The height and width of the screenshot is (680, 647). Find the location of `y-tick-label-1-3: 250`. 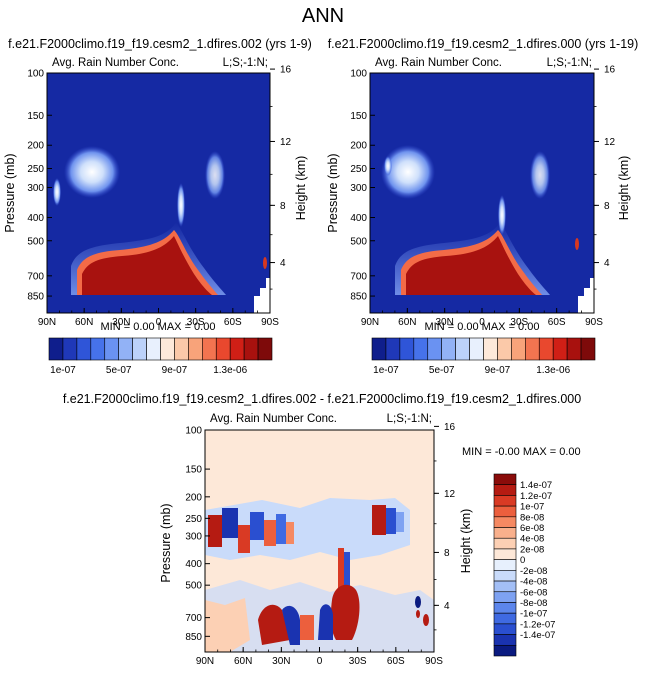

y-tick-label-1-3: 250 is located at coordinates (35, 169).